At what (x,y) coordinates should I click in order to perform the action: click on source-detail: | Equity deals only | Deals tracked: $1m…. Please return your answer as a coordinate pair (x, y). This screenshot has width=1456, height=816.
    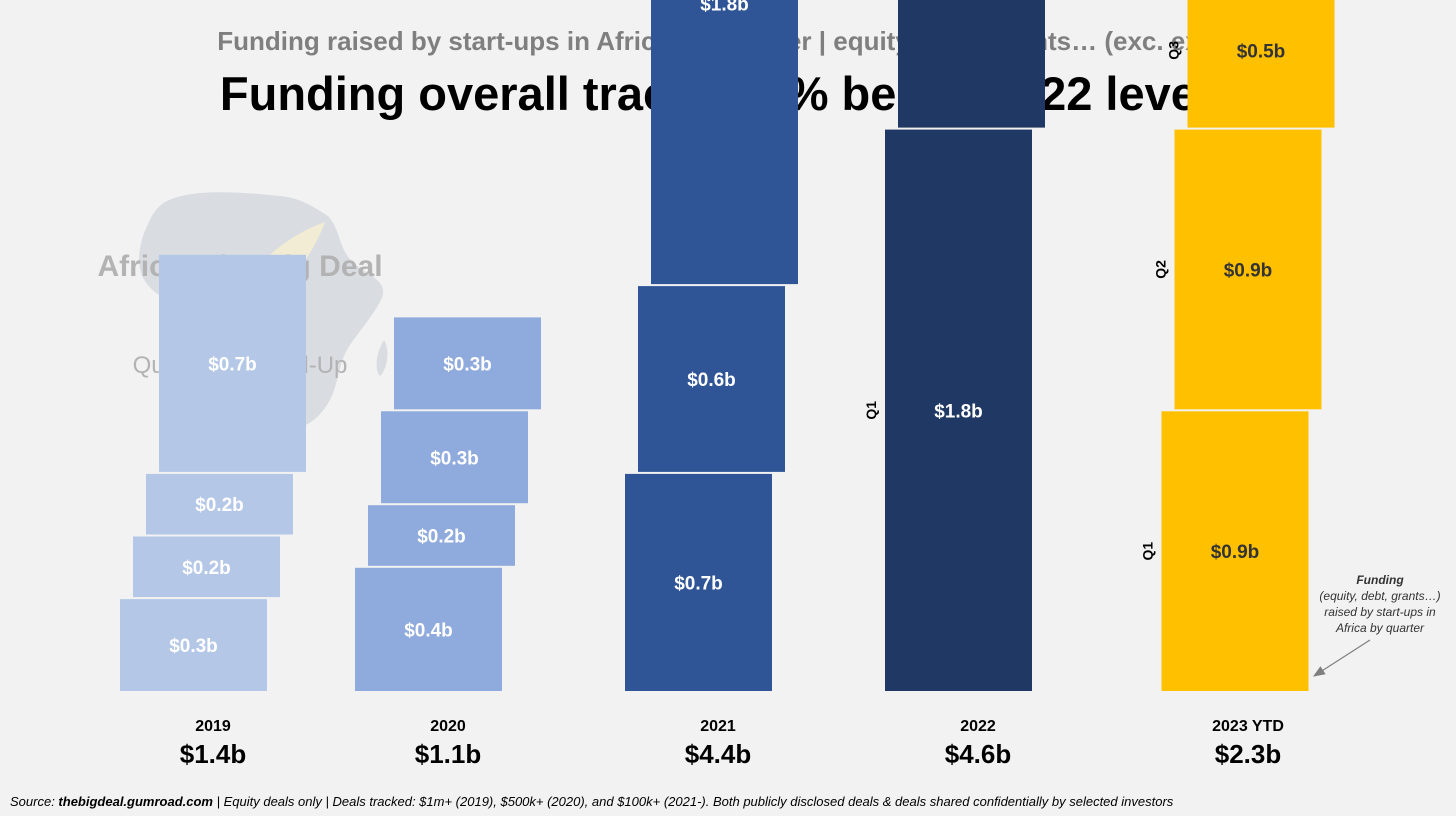
    Looking at the image, I should click on (693, 801).